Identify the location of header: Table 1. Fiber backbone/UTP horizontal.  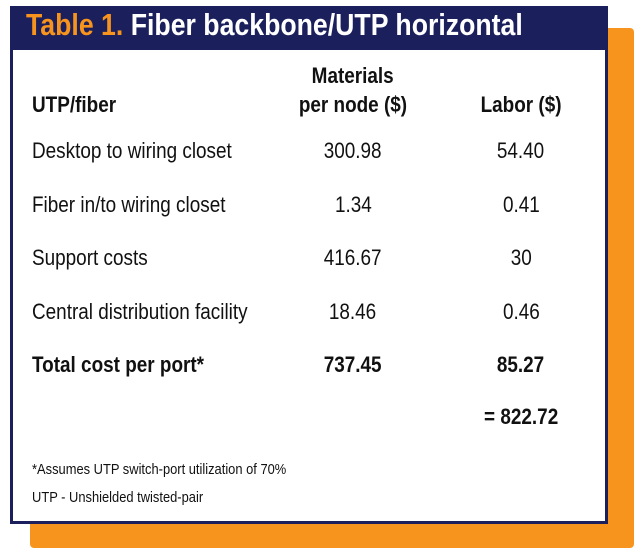
(315, 25).